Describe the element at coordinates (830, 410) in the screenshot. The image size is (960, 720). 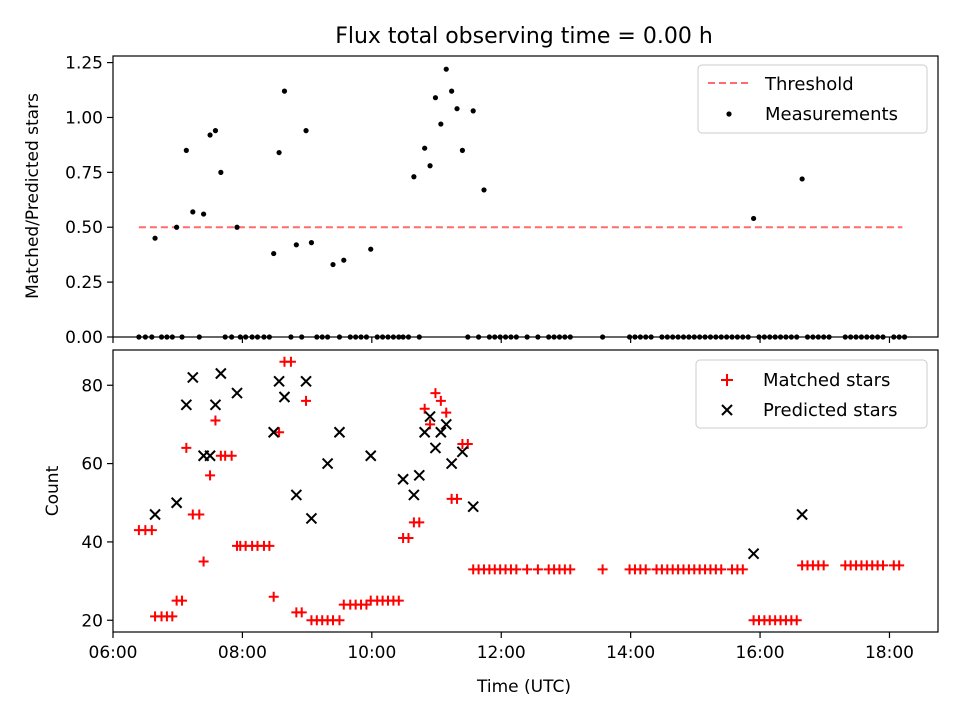
I see `legend-predicted-label: Predicted stars` at that location.